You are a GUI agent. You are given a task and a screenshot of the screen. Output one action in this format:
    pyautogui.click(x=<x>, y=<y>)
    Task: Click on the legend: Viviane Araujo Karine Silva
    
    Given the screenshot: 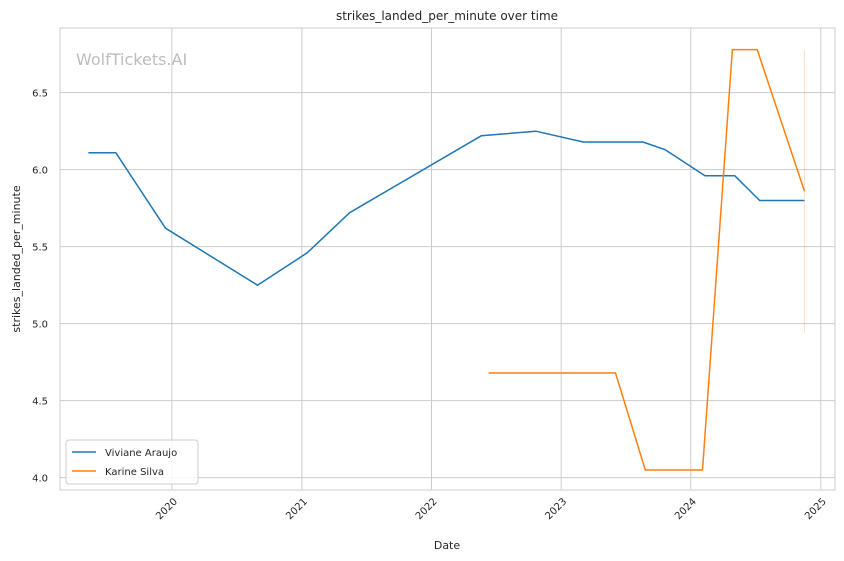 What is the action you would take?
    pyautogui.click(x=132, y=462)
    